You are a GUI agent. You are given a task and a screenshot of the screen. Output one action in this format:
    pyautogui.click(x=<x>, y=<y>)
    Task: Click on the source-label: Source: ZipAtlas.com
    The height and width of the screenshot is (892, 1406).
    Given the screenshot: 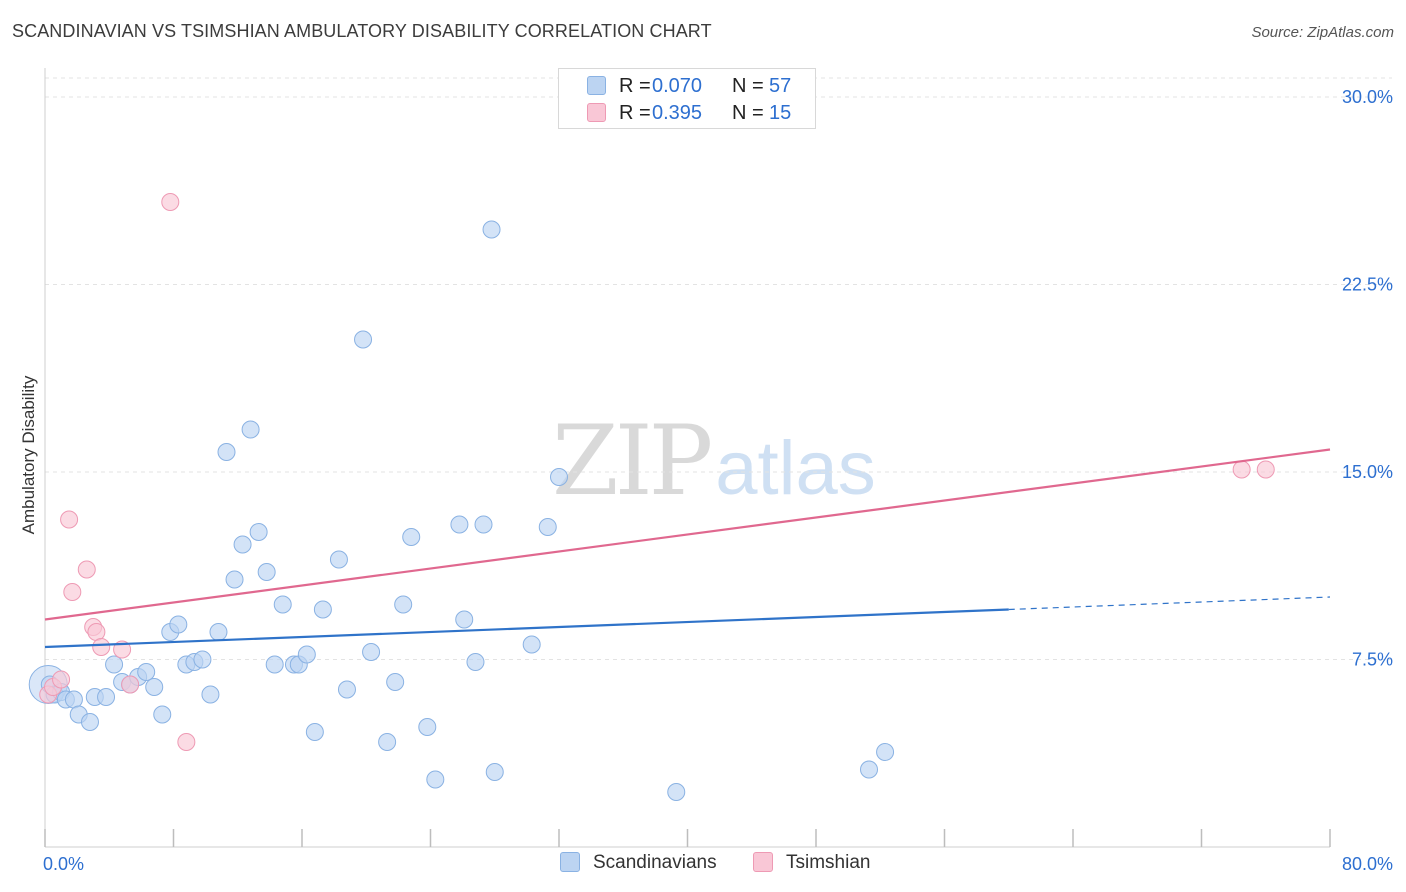 What is the action you would take?
    pyautogui.click(x=1322, y=32)
    